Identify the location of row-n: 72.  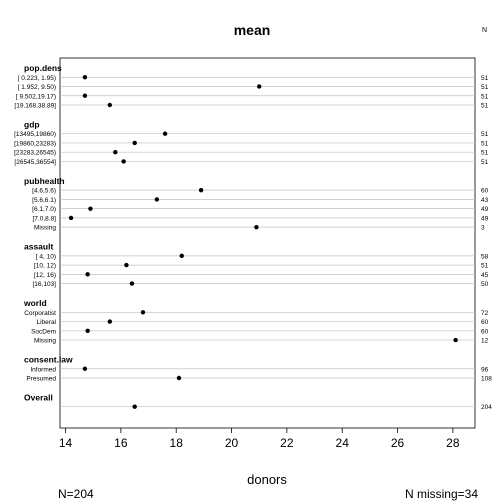
(485, 313).